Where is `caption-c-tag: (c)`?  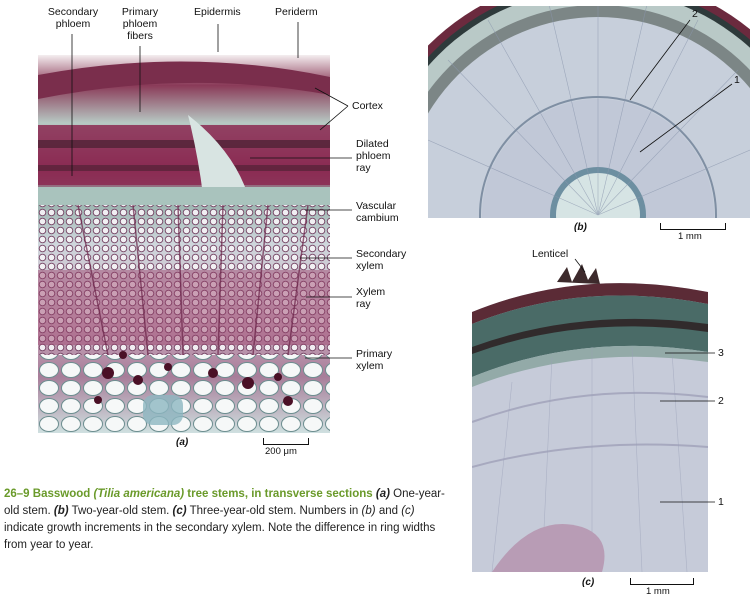
caption-c-tag: (c) is located at coordinates (179, 511).